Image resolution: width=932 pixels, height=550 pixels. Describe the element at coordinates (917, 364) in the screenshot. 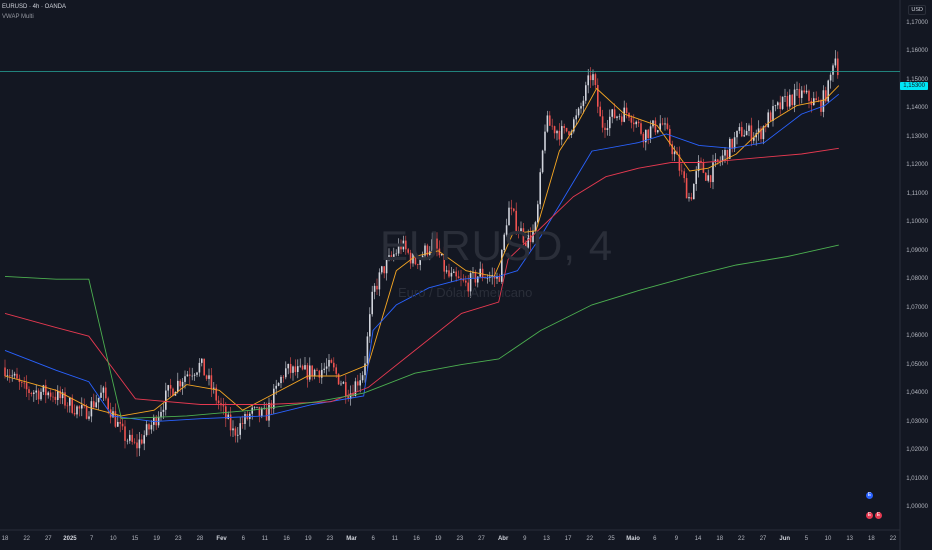

I see `price-tick: 1,05000` at that location.